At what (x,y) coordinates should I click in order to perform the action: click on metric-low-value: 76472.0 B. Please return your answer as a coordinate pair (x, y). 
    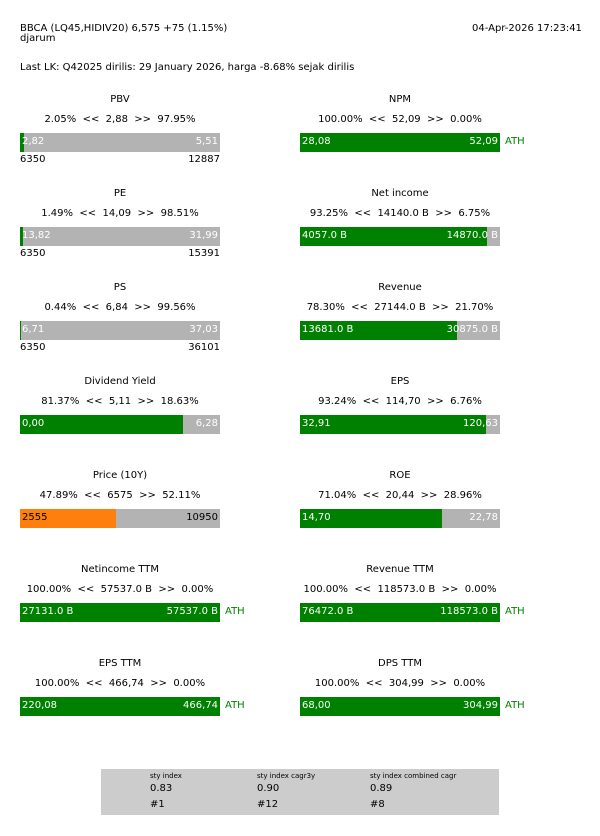
    Looking at the image, I should click on (328, 611).